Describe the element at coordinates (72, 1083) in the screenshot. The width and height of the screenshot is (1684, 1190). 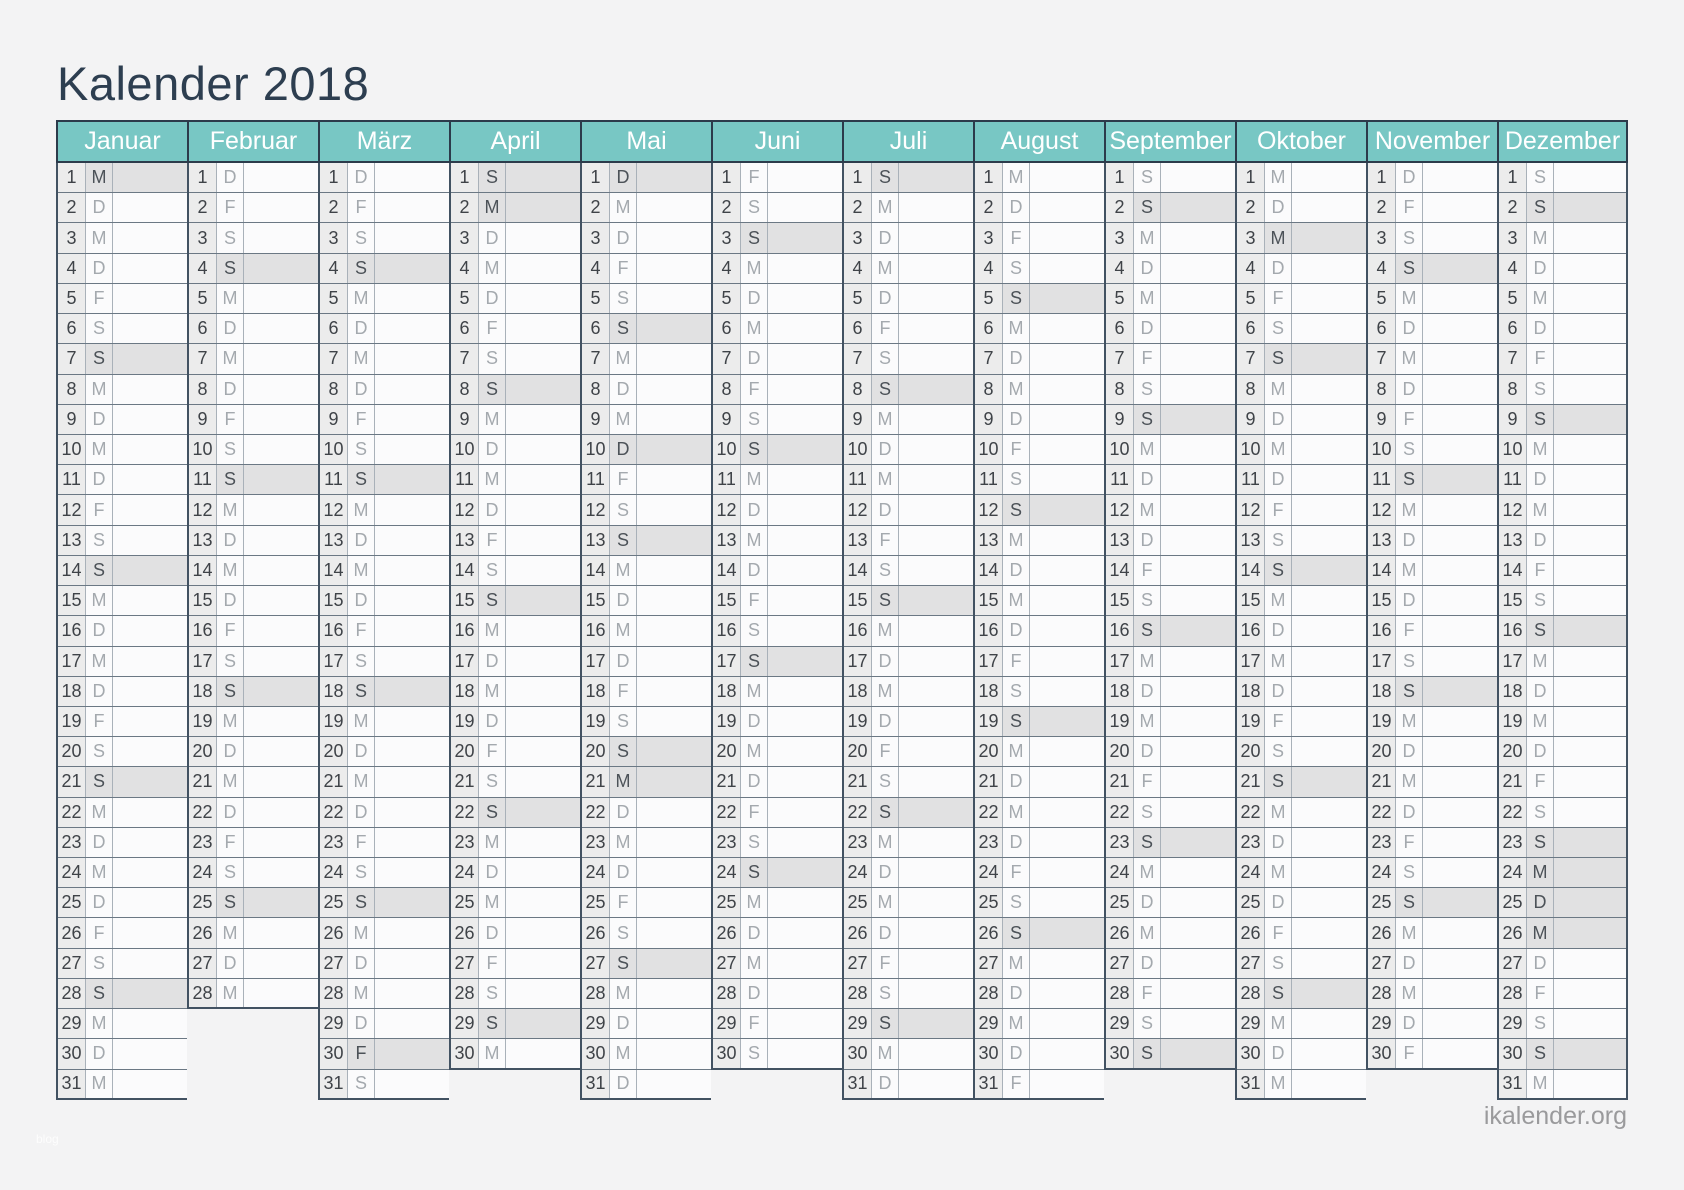
I see `day-number: 31` at that location.